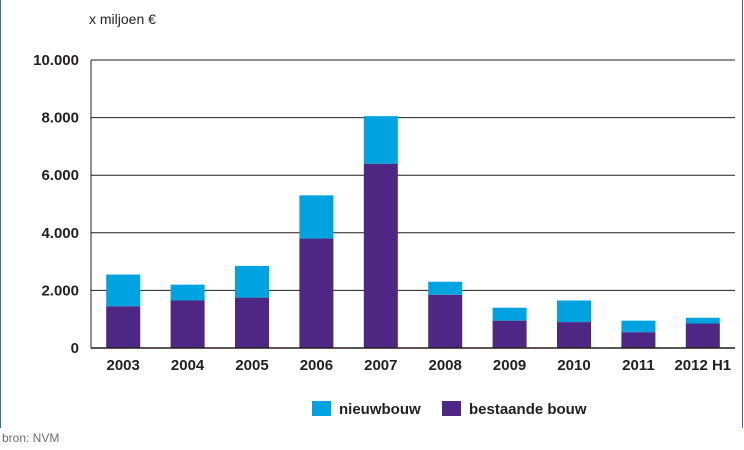  What do you see at coordinates (31, 438) in the screenshot?
I see `source-note: bron: NVM` at bounding box center [31, 438].